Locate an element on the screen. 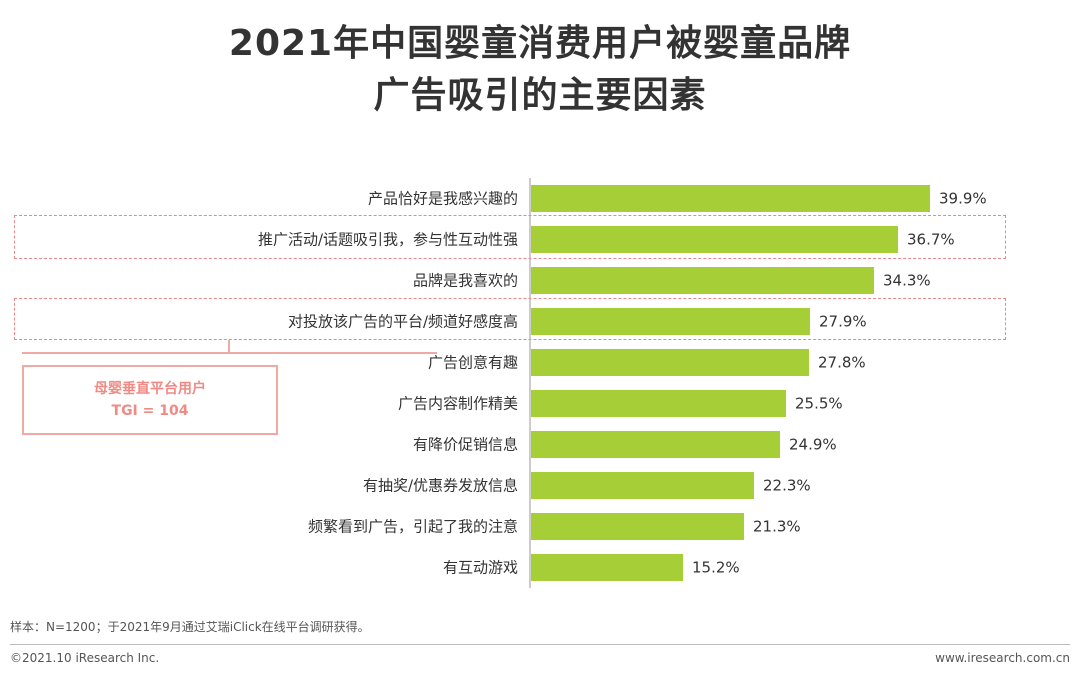 This screenshot has height=680, width=1080. value-label: 21.3% is located at coordinates (777, 527).